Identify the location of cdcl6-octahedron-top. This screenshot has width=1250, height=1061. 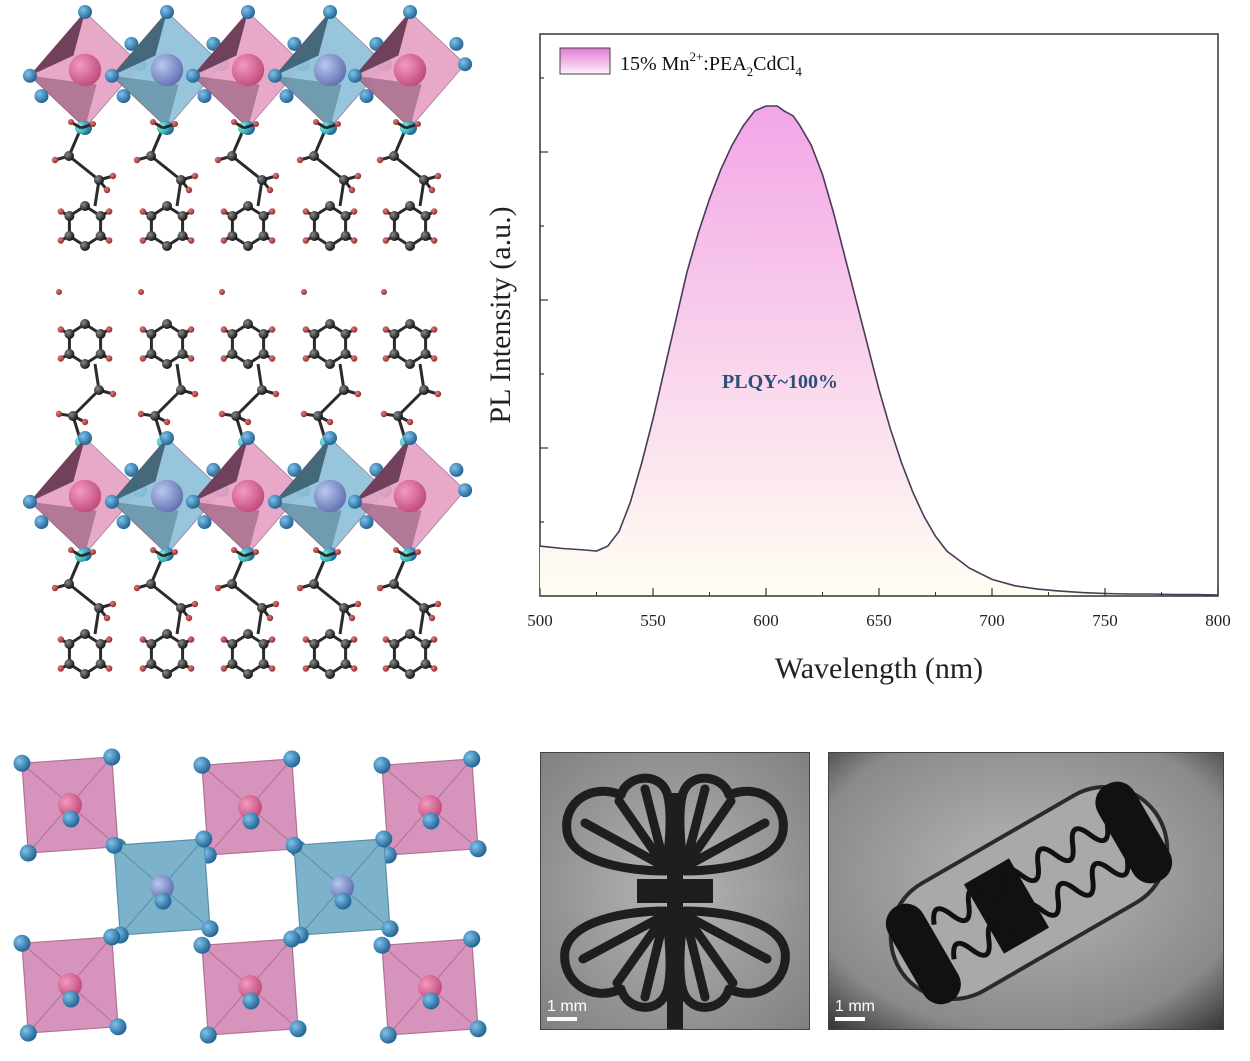
(430, 807).